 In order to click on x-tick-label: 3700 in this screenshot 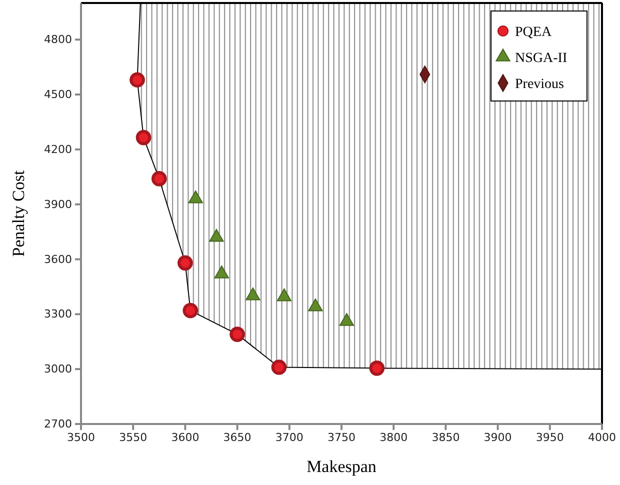, I will do `click(289, 437)`.